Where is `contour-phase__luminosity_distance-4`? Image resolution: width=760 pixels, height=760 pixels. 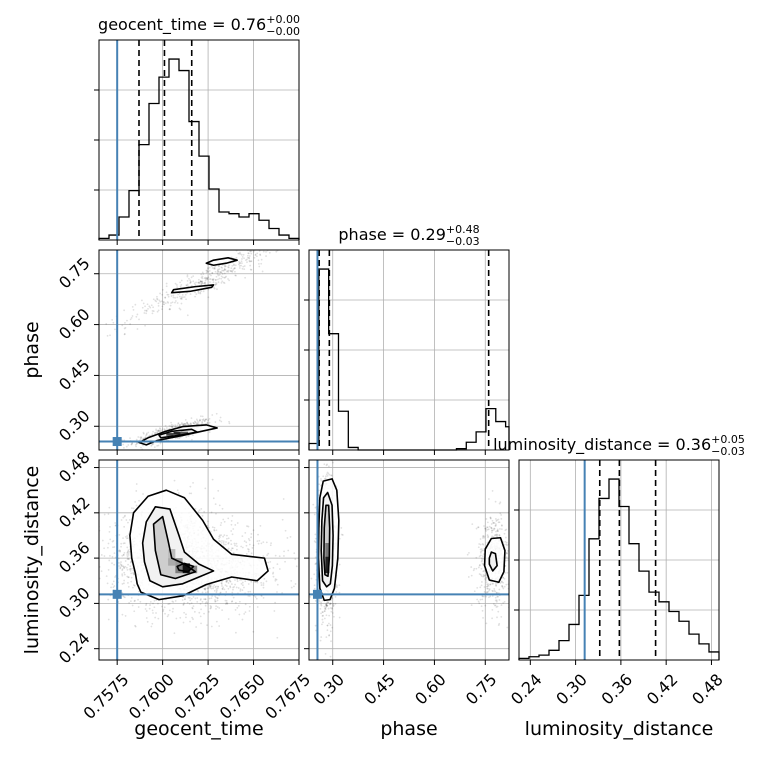
contour-phase__luminosity_distance-4 is located at coordinates (493, 561).